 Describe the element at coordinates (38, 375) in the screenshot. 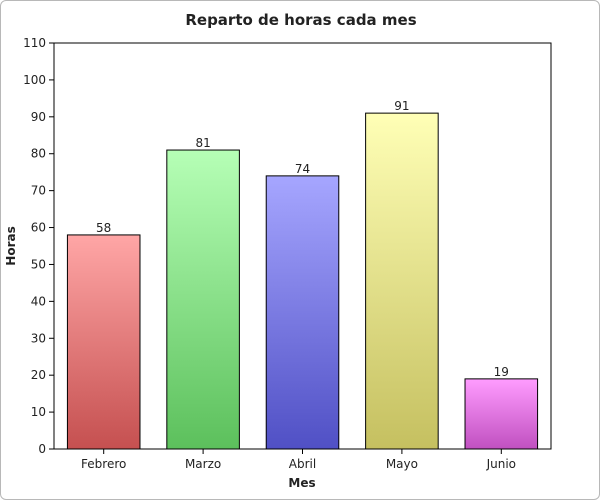

I see `y-tick-label: 20` at that location.